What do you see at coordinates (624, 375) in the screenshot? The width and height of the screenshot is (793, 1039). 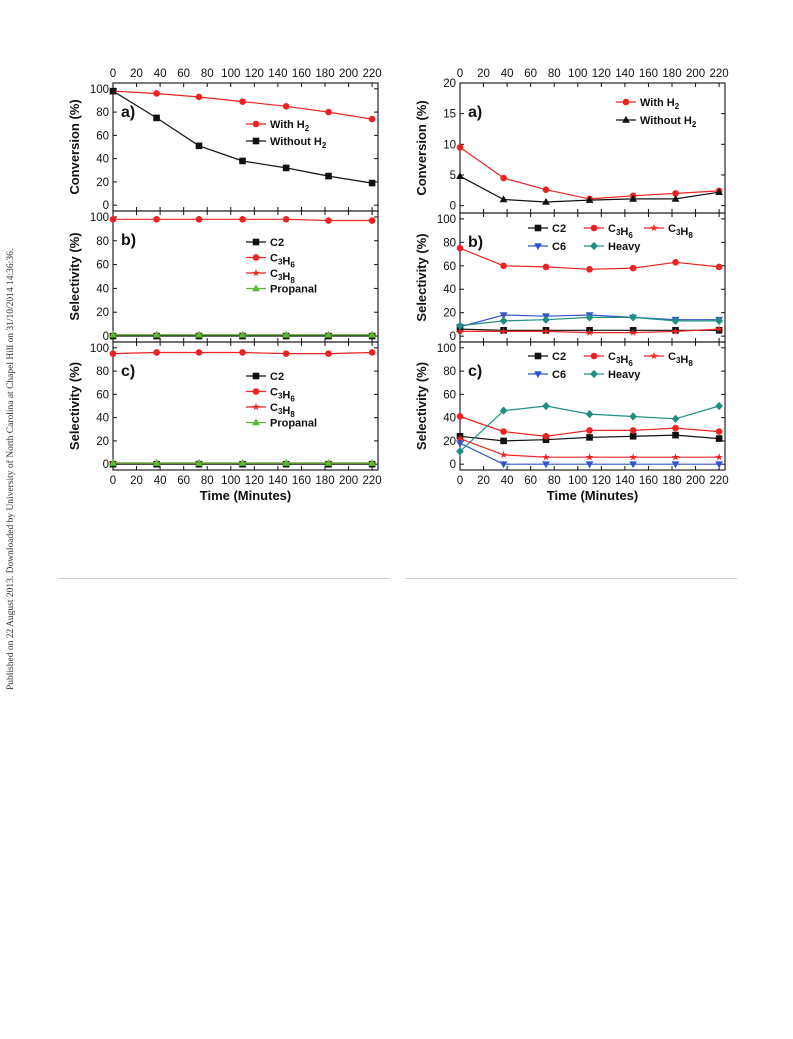 I see `legend-label-heavy: Heavy` at bounding box center [624, 375].